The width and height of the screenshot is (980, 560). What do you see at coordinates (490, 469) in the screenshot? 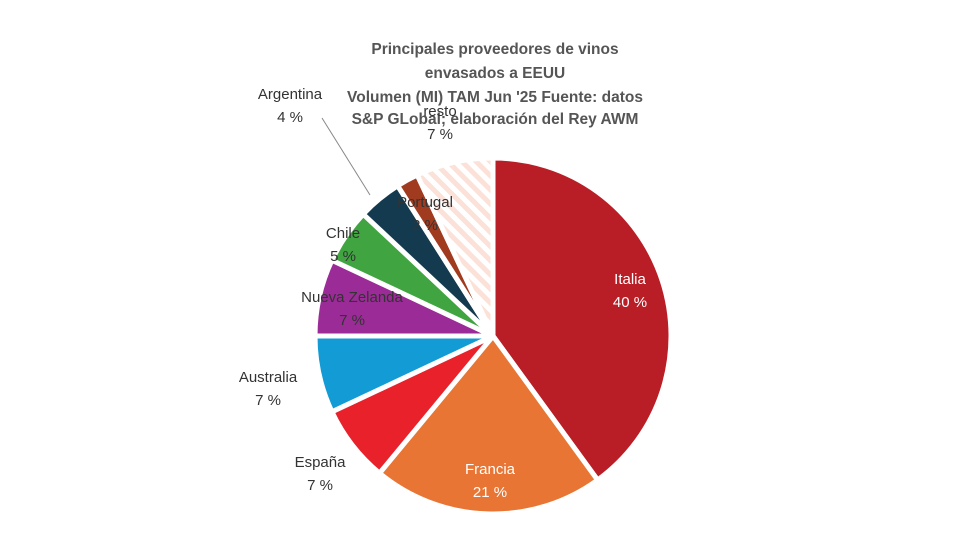
I see `slice-label: Francia` at bounding box center [490, 469].